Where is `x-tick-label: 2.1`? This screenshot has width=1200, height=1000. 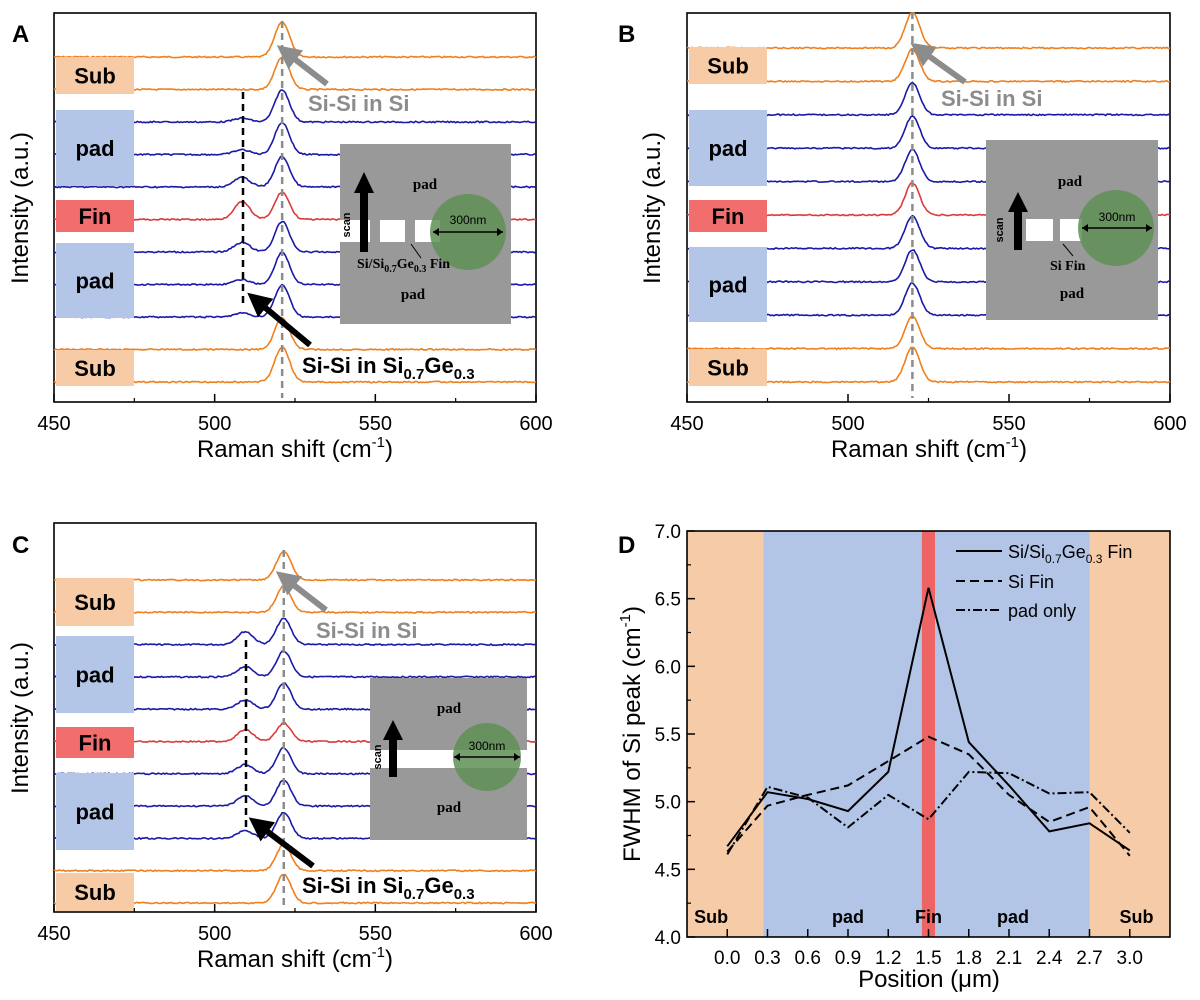 x-tick-label: 2.1 is located at coordinates (1009, 958).